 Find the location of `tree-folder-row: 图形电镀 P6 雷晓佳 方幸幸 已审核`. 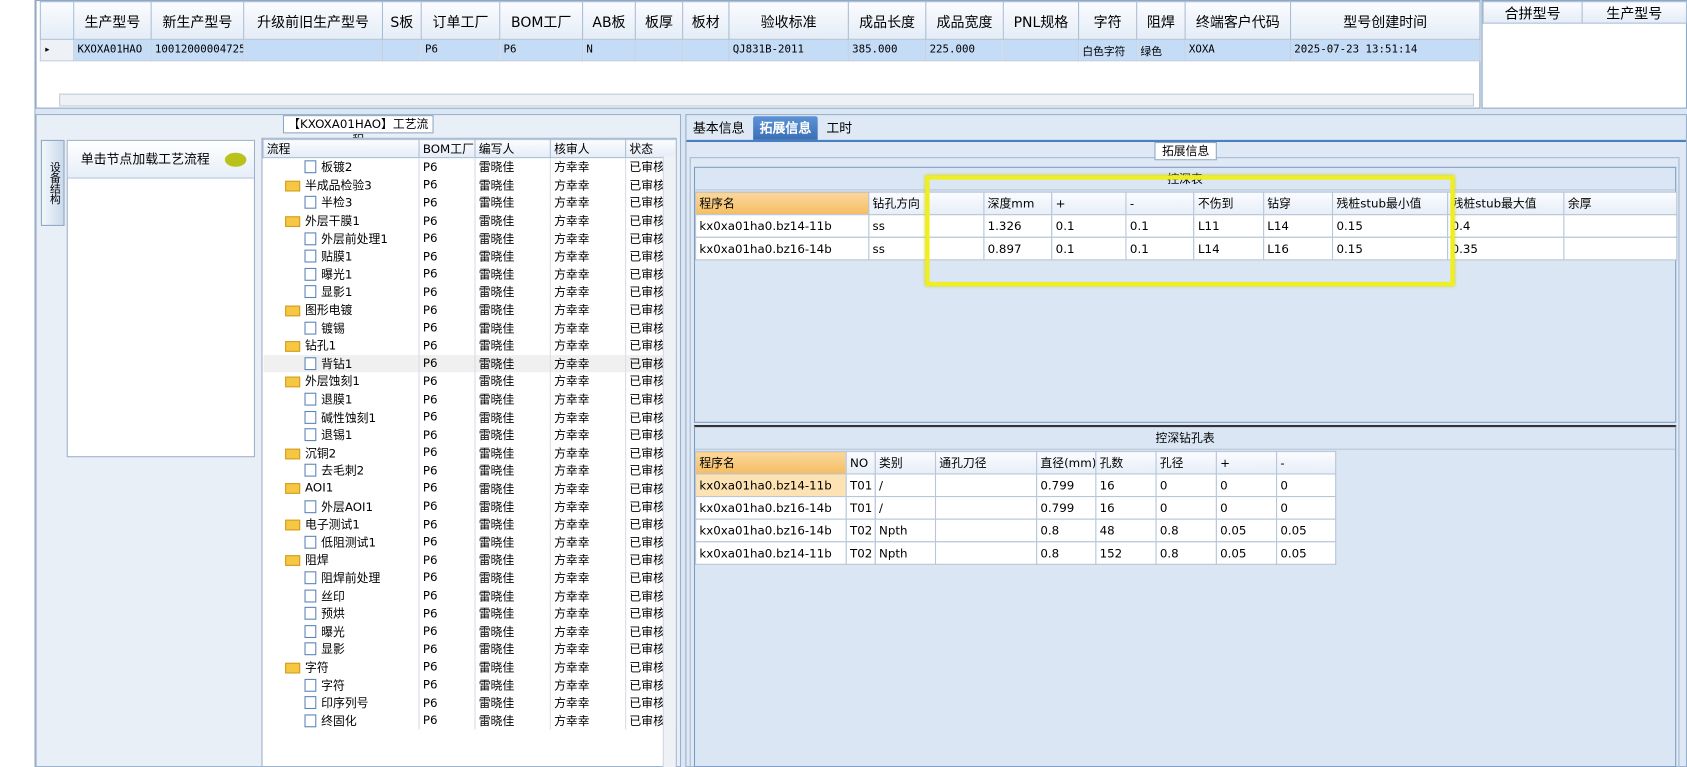

tree-folder-row: 图形电镀 P6 雷晓佳 方幸幸 已审核 is located at coordinates (469, 309).